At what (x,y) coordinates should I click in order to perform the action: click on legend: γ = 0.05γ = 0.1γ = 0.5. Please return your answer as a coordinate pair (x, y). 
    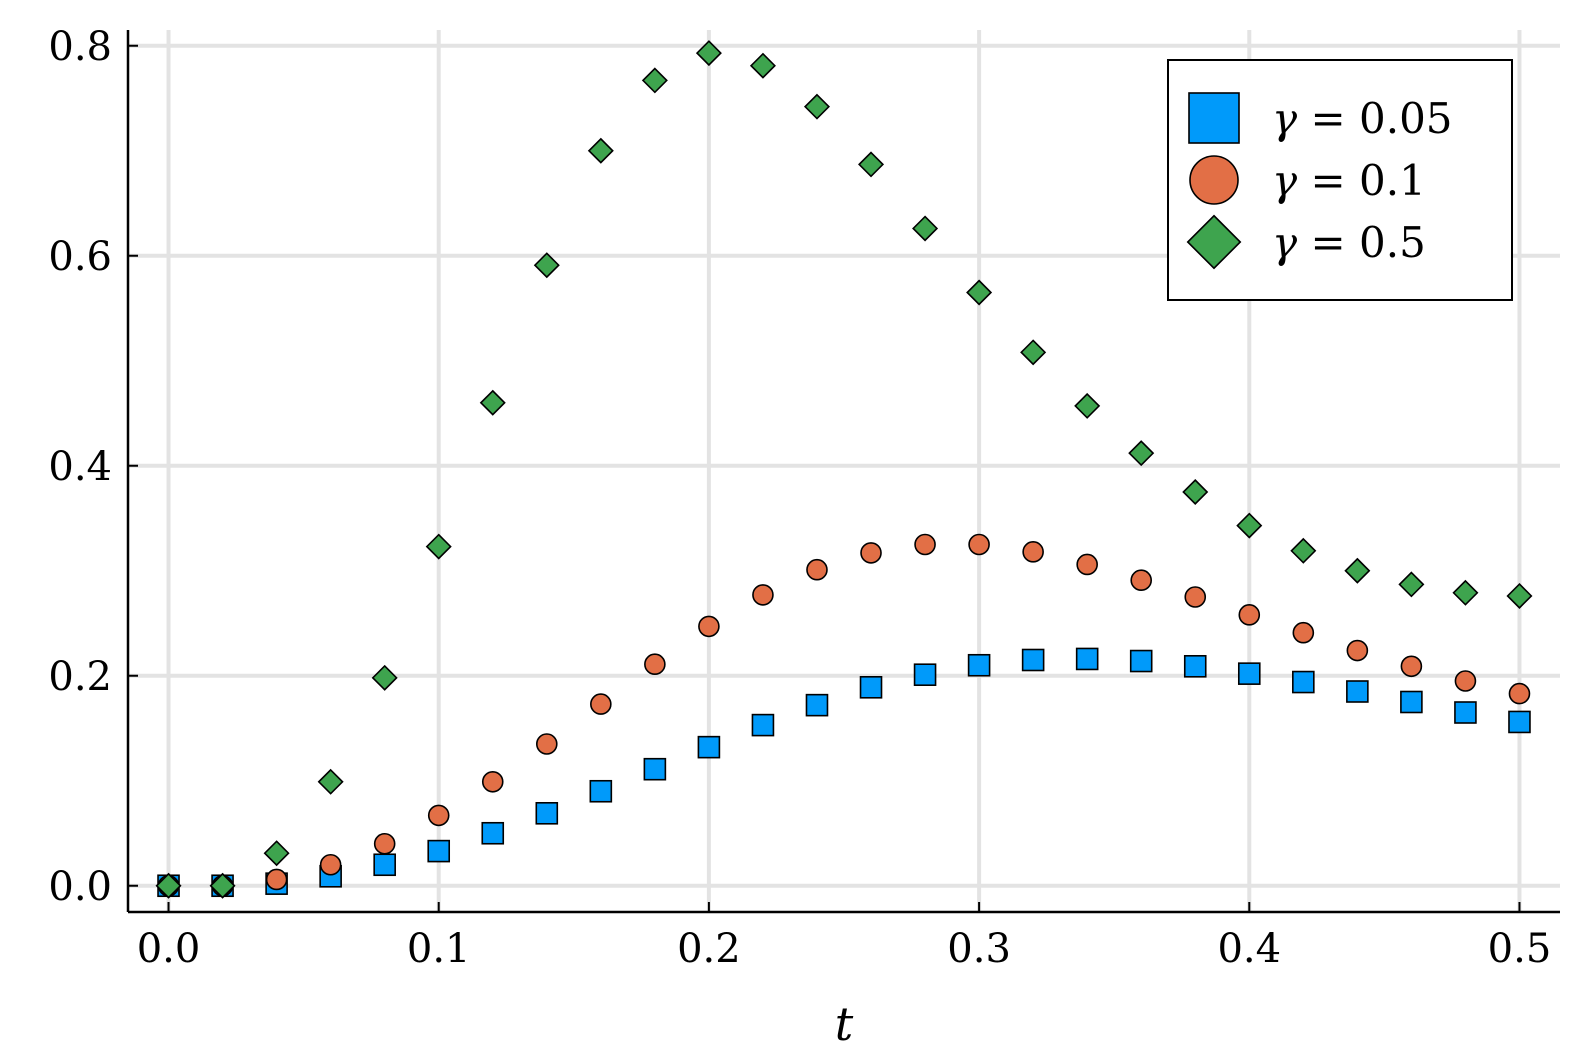
    Looking at the image, I should click on (1340, 180).